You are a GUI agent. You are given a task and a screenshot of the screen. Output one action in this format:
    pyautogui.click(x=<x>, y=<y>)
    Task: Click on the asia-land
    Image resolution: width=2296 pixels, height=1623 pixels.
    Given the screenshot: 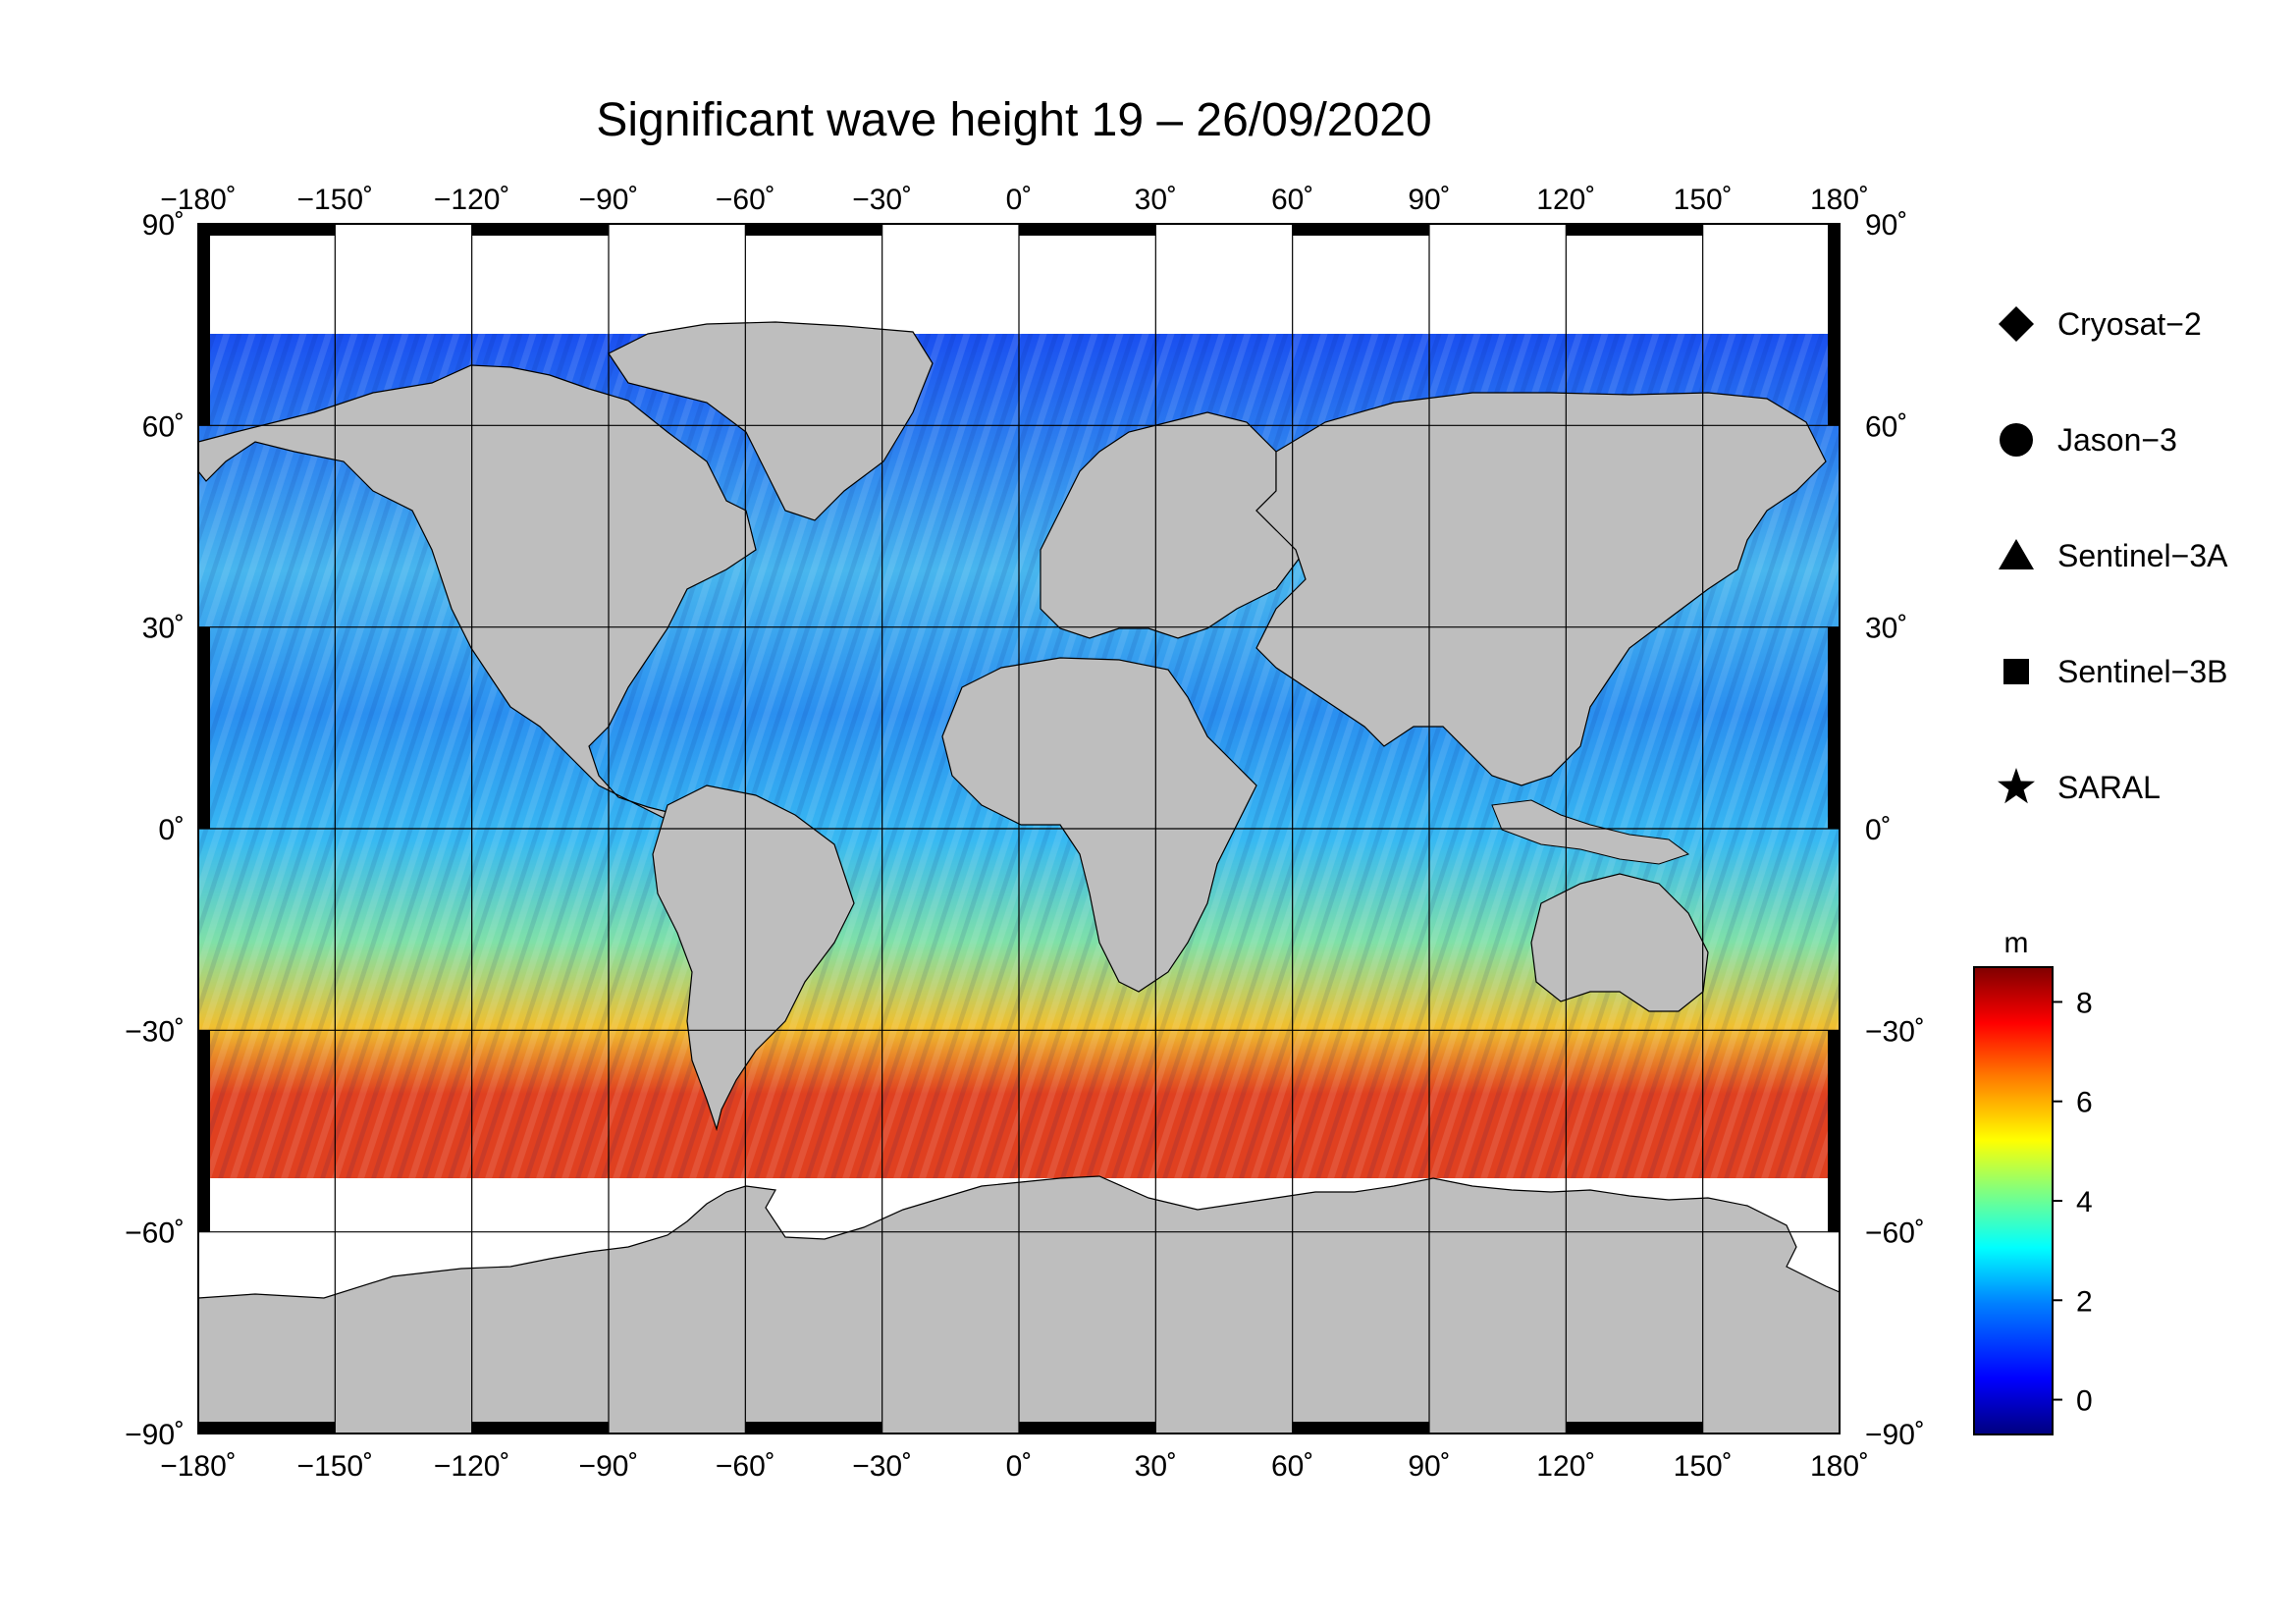 What is the action you would take?
    pyautogui.click(x=1541, y=589)
    